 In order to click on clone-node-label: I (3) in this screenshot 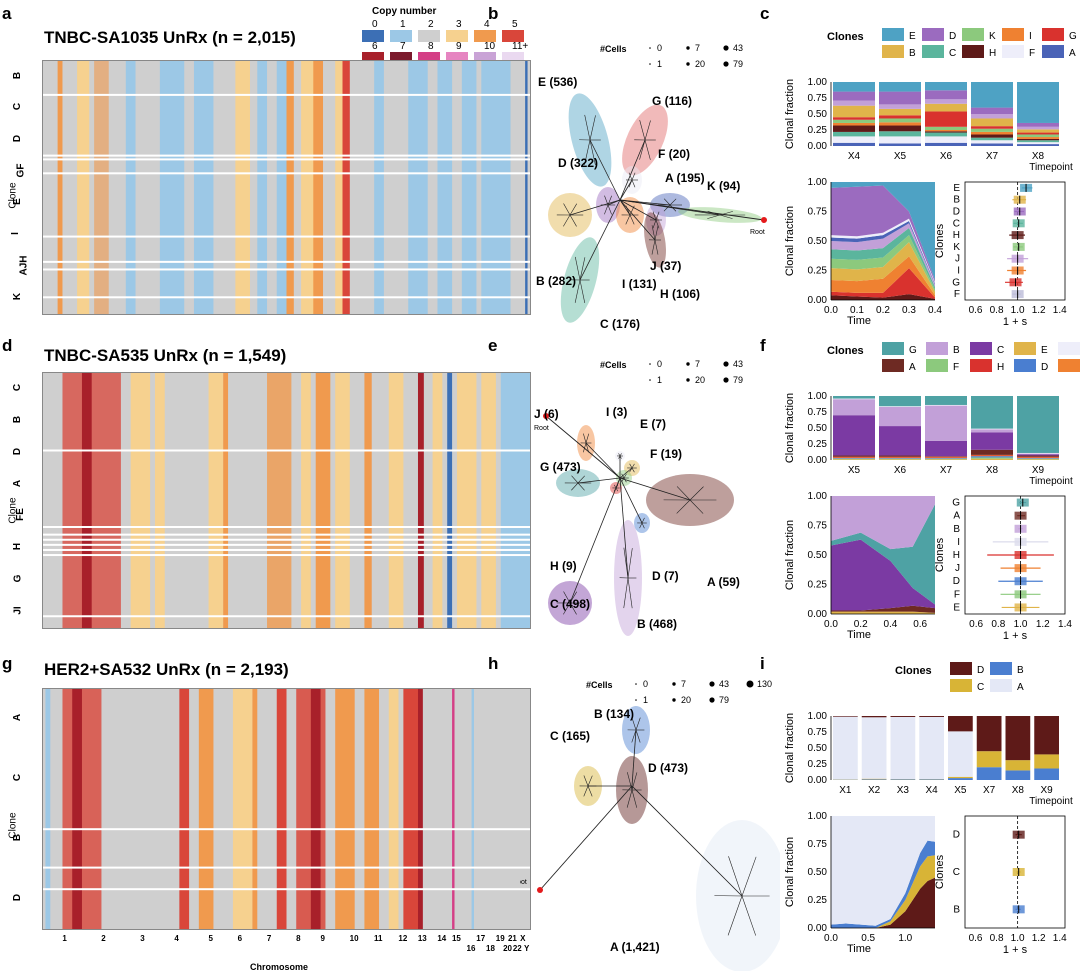, I will do `click(616, 412)`.